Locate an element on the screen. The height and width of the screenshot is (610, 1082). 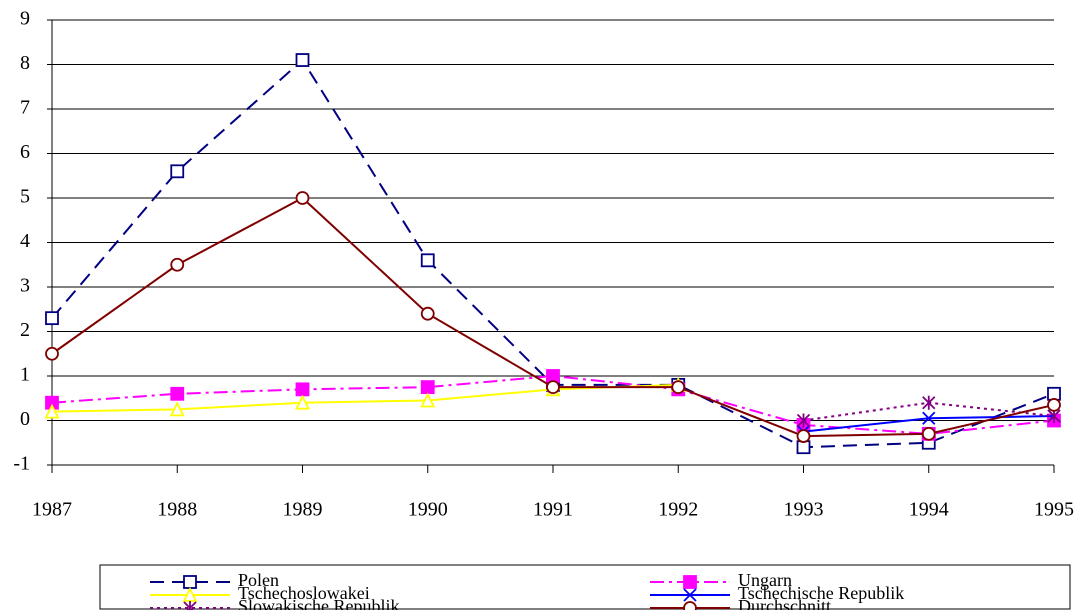
legend-label: Polen is located at coordinates (258, 580).